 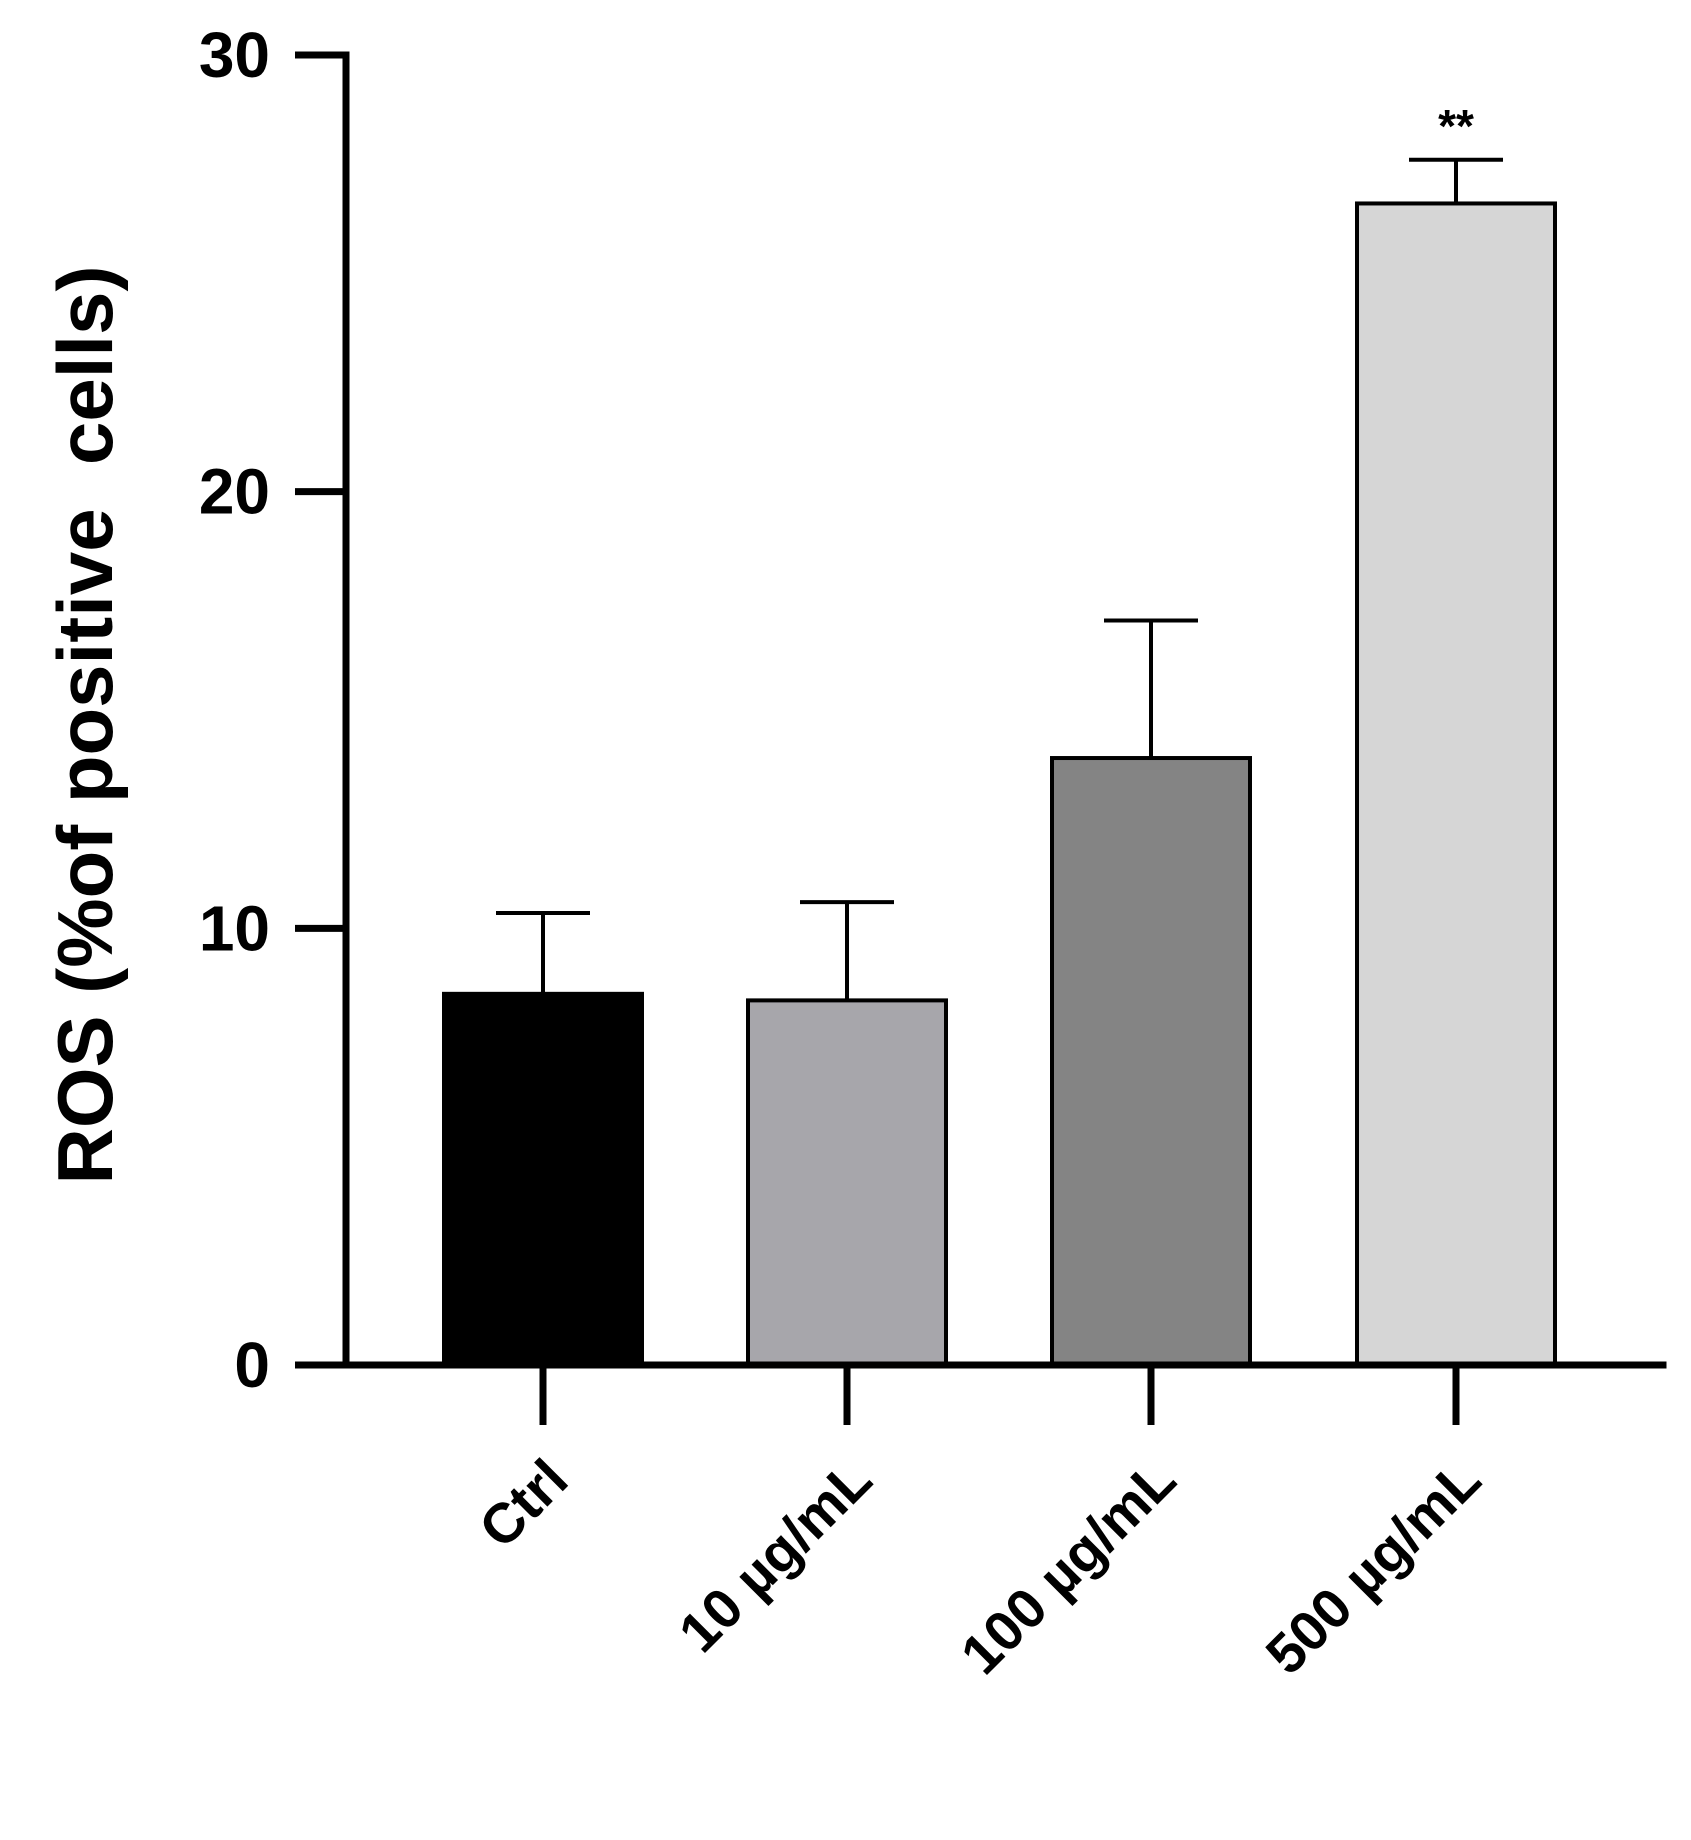 I want to click on x-tick-label: 100 µg/mL, so click(x=1067, y=1566).